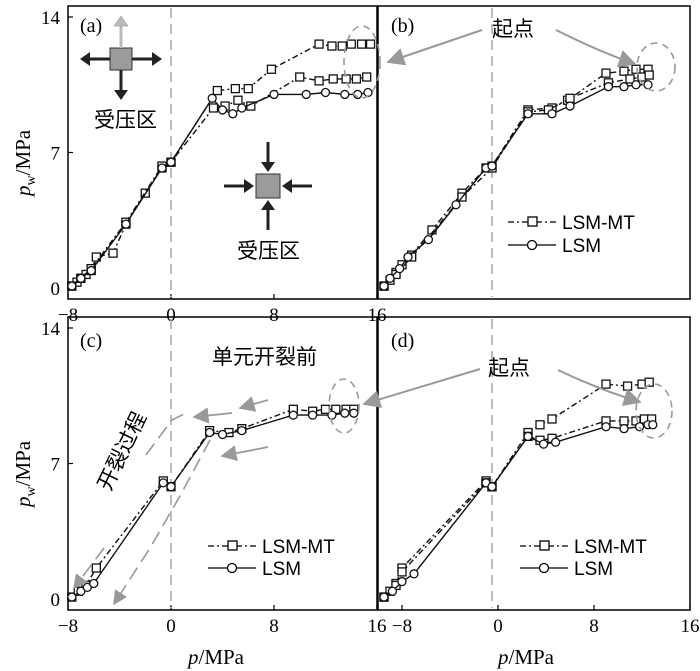  Describe the element at coordinates (68, 626) in the screenshot. I see `panel-c-x-tick-label: −8` at that location.